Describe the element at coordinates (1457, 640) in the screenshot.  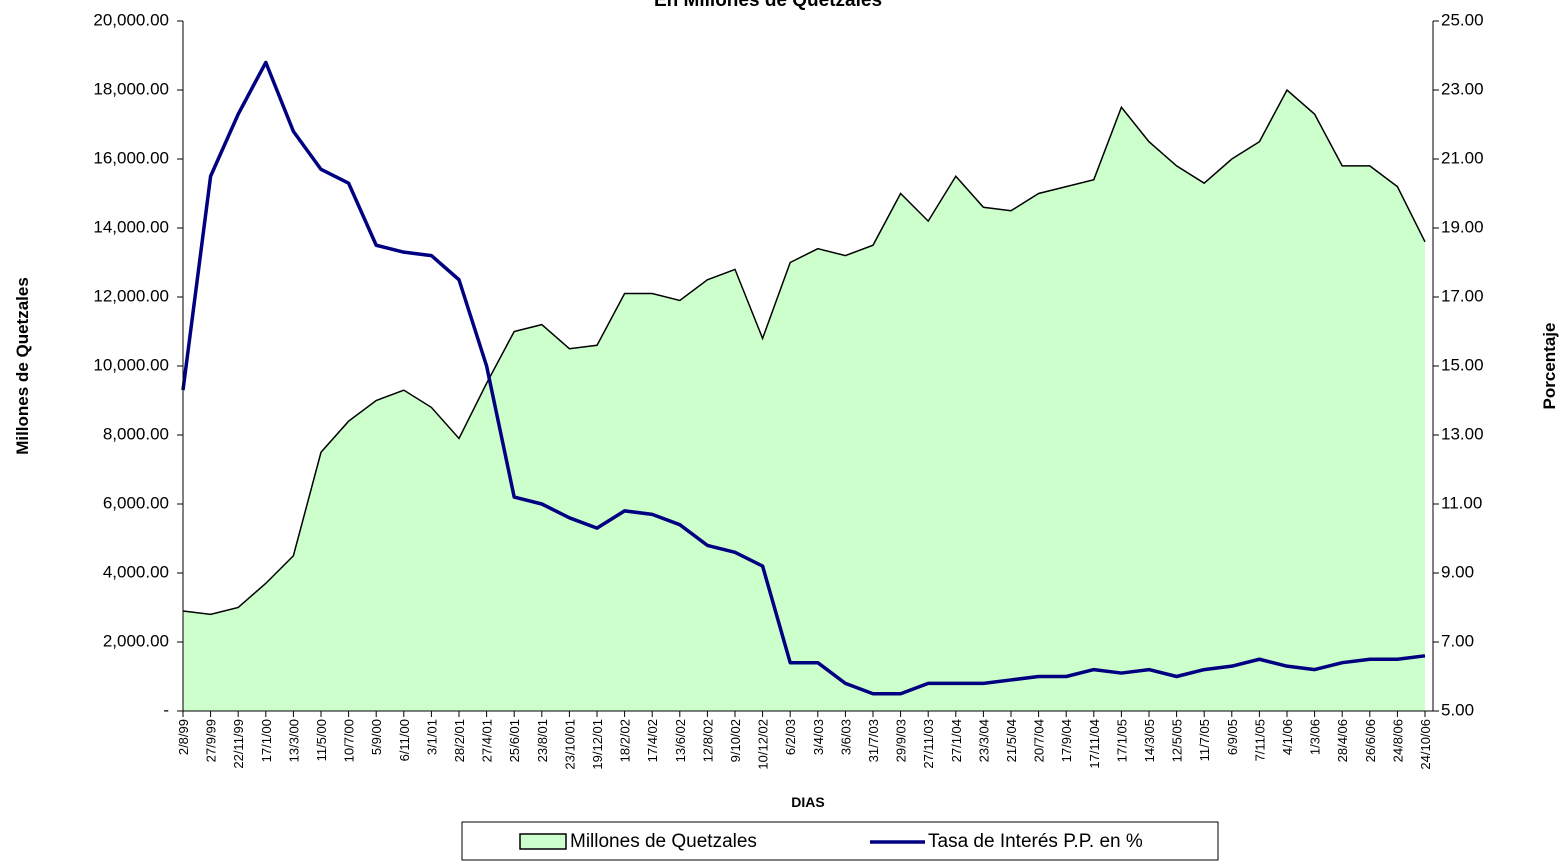
I see `y2-tick-label: 7.00` at that location.